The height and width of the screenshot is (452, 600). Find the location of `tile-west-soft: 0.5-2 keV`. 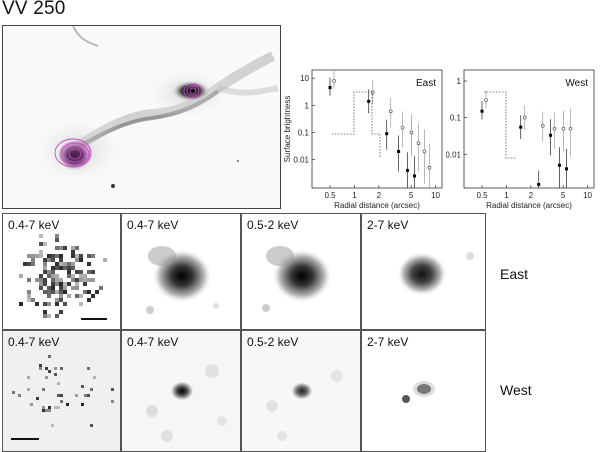

tile-west-soft: 0.5-2 keV is located at coordinates (301, 391).